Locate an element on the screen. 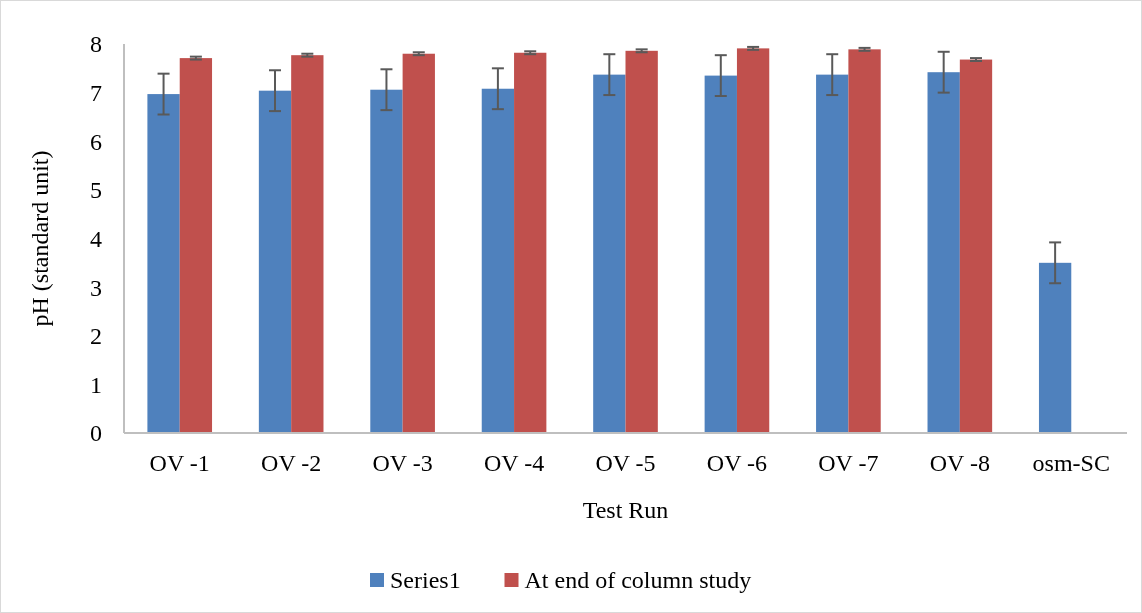 The height and width of the screenshot is (613, 1142). x-tick-label: OV -4 is located at coordinates (514, 463).